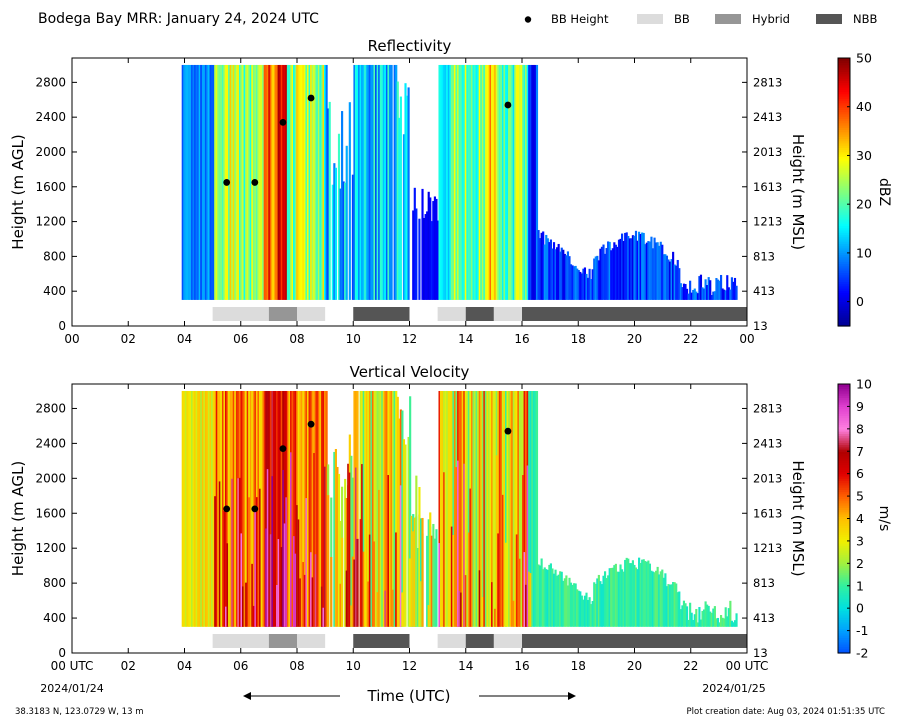 This screenshot has width=900, height=725. Describe the element at coordinates (860, 585) in the screenshot. I see `colorbar-tick-label: 1` at that location.